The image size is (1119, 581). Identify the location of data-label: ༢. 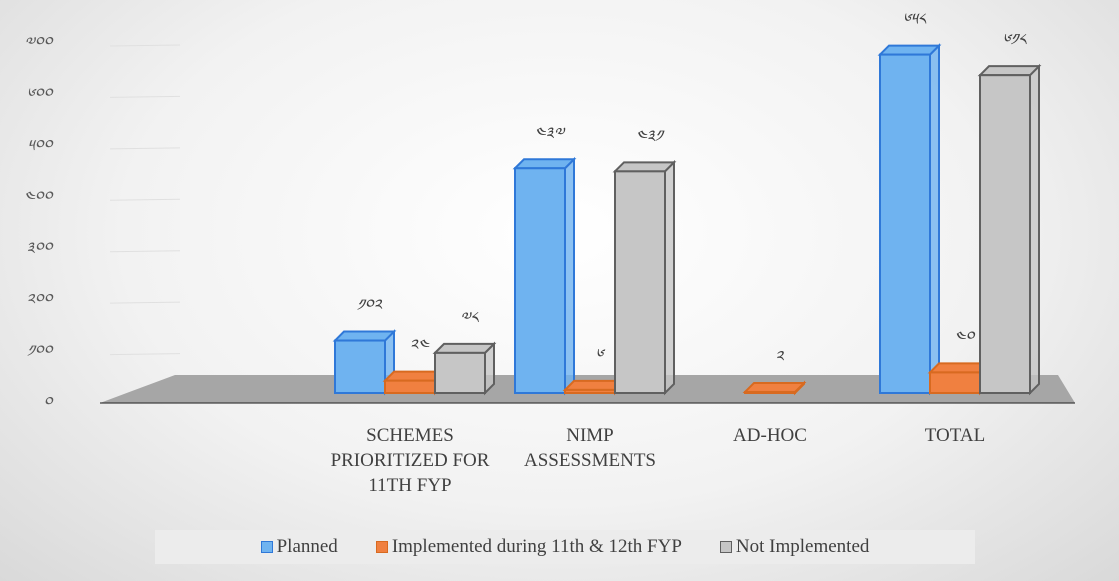
(780, 357).